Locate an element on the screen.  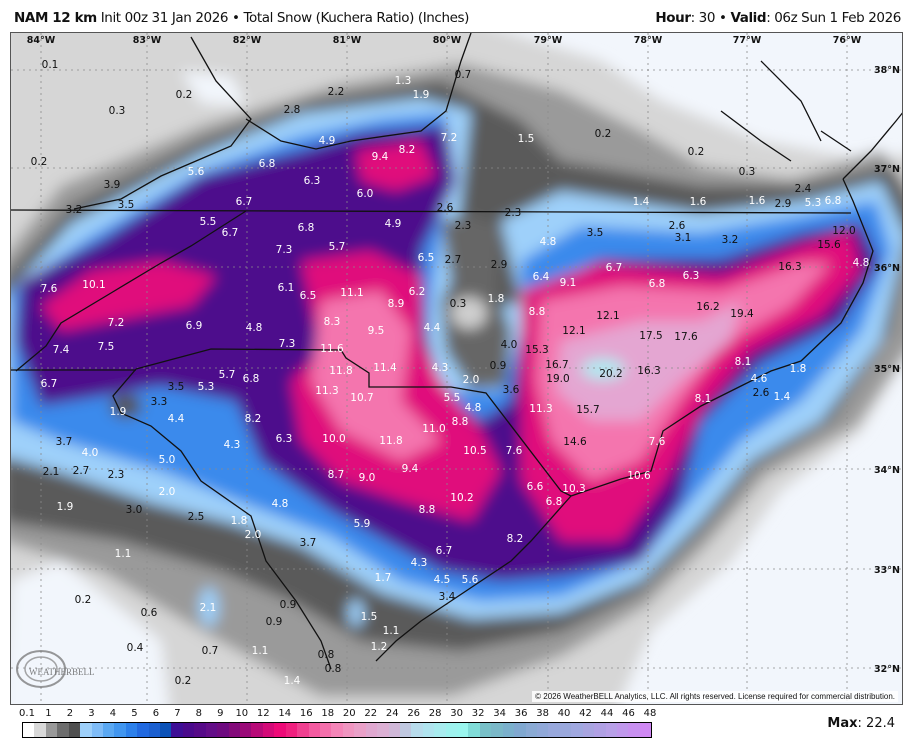
snow-value-label: 16.3 is located at coordinates (789, 267).